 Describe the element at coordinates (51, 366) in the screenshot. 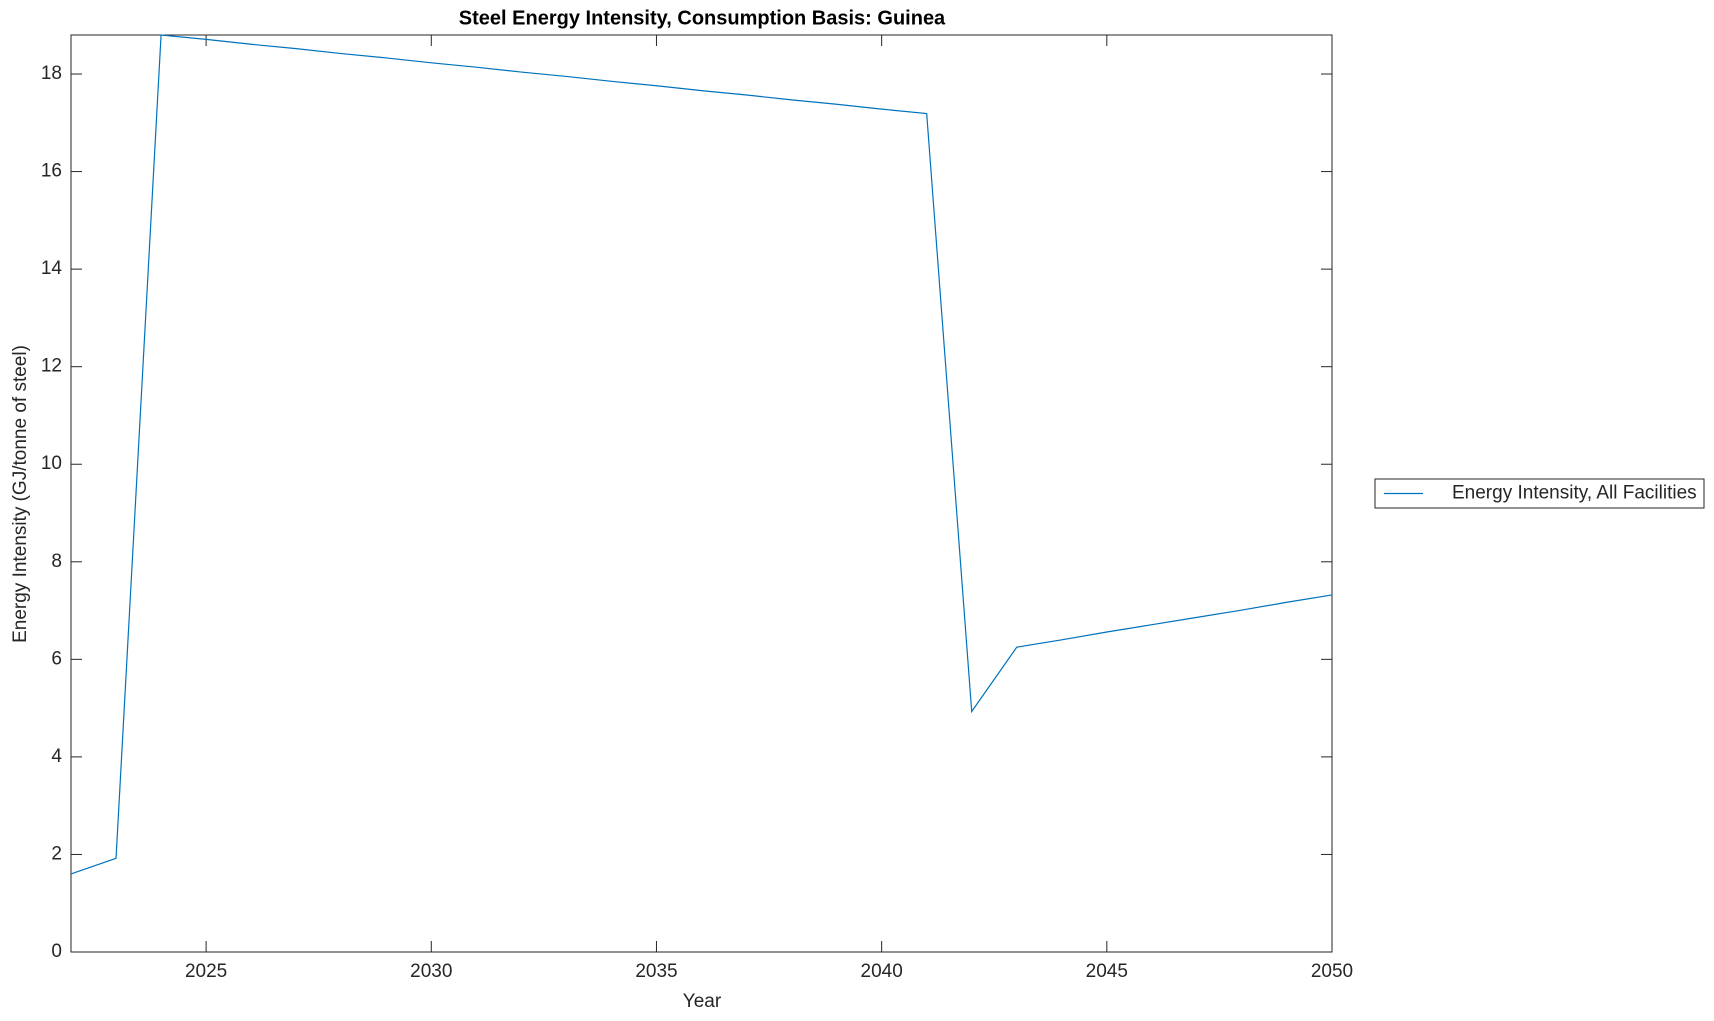

I see `y-tick-label: 12` at that location.